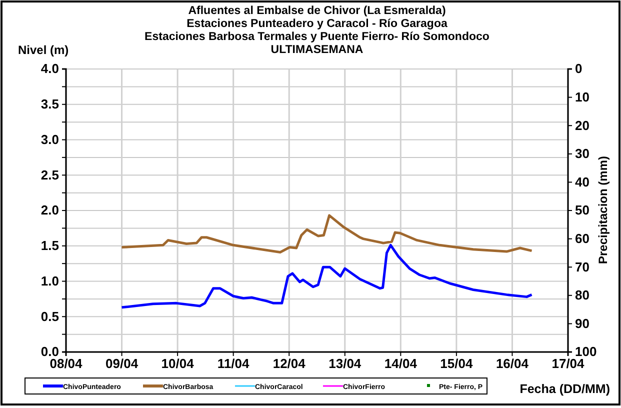 This screenshot has width=621, height=408. What do you see at coordinates (233, 364) in the screenshot?
I see `x-tick-label: 11/04` at bounding box center [233, 364].